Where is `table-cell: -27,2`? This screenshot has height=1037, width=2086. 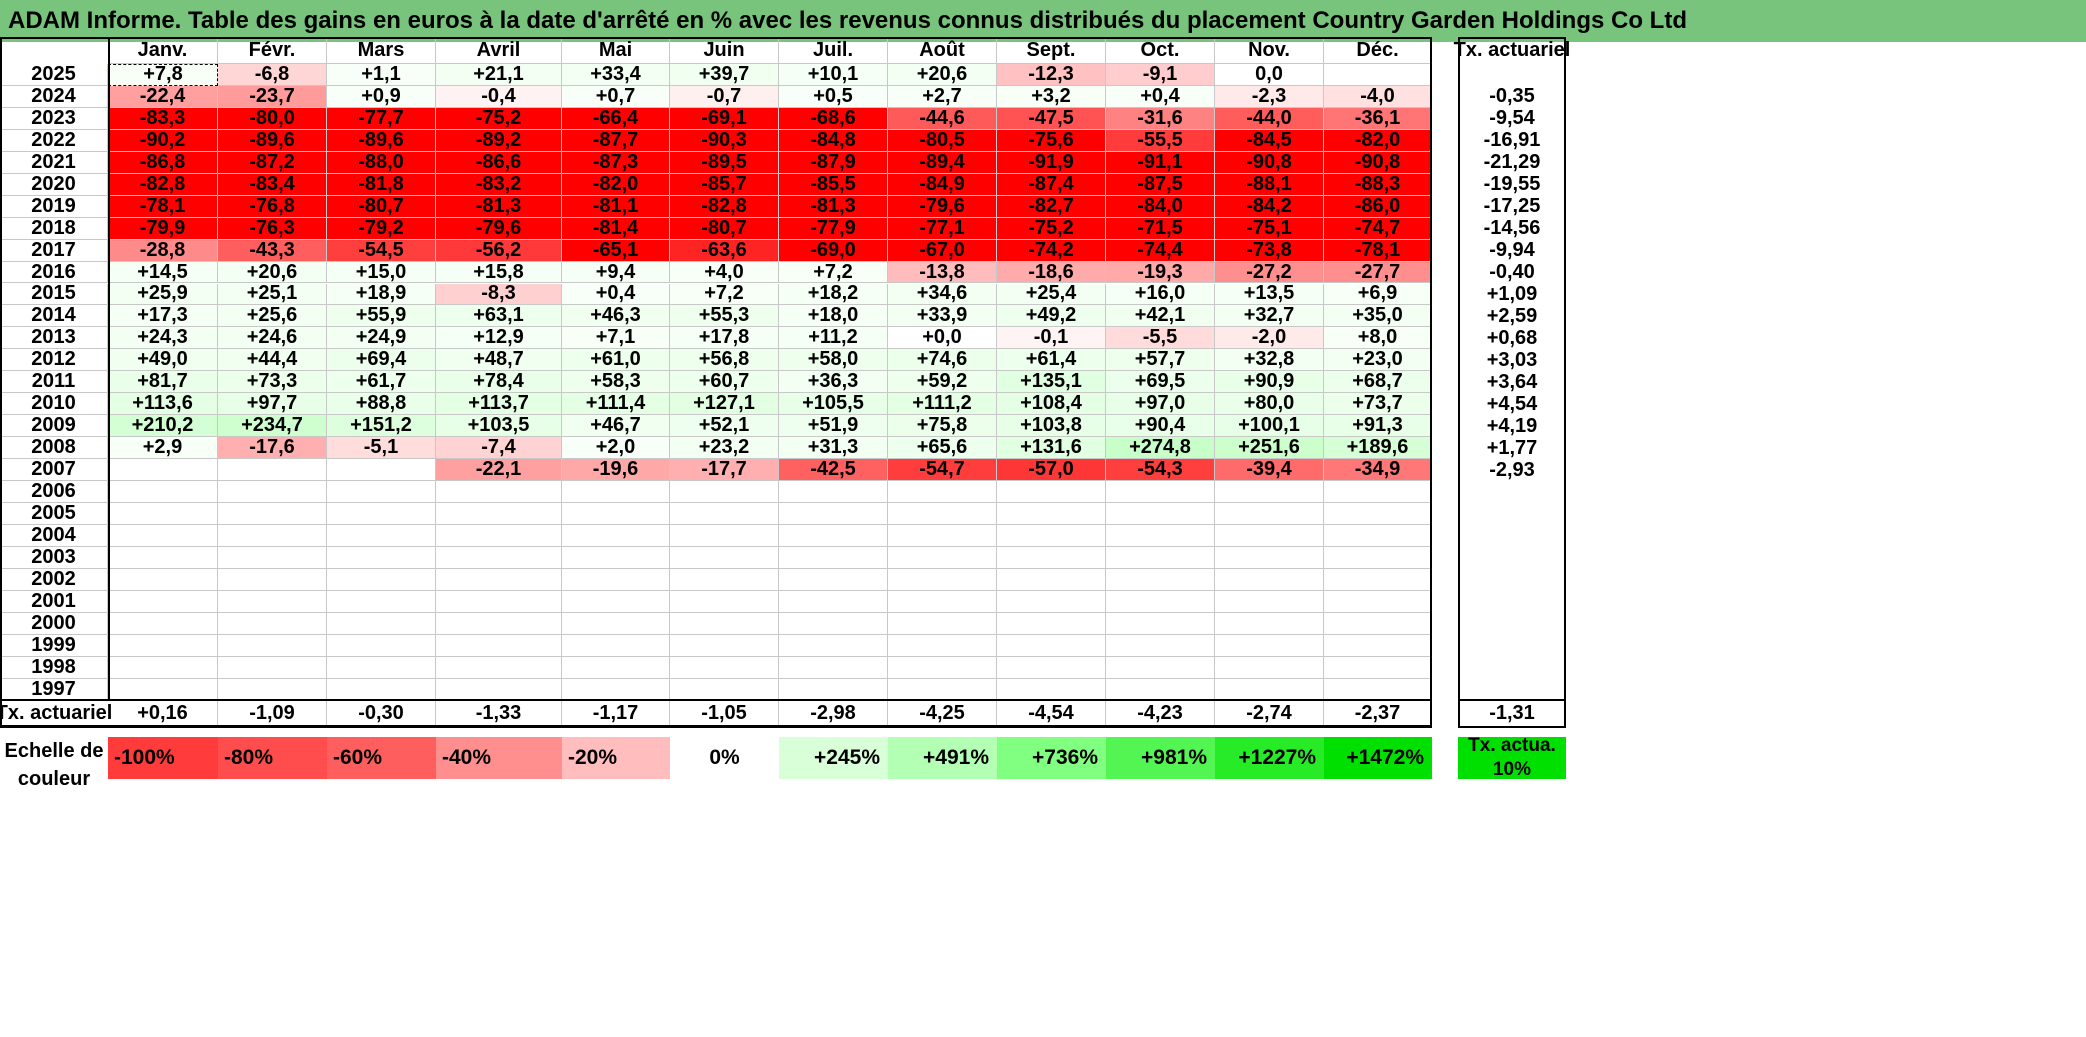 table-cell: -27,2 is located at coordinates (1269, 272).